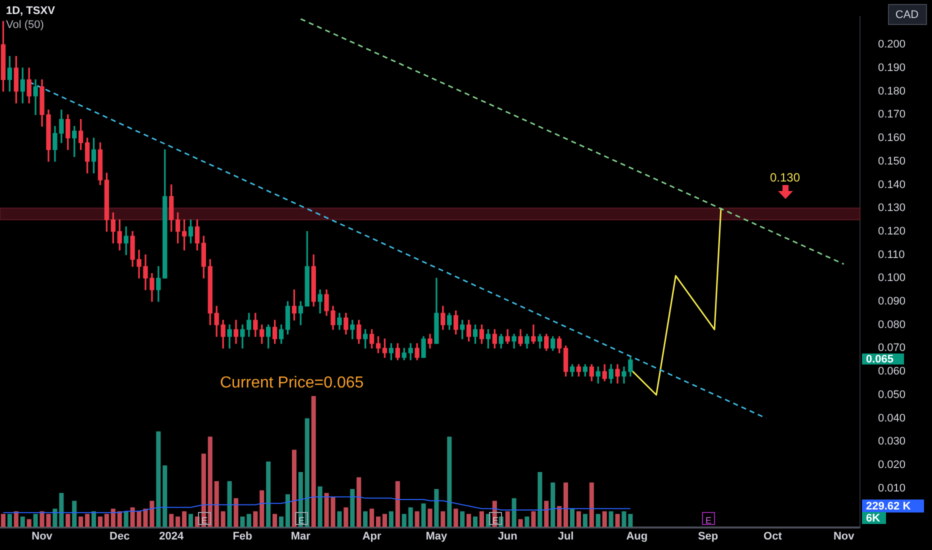 This screenshot has height=550, width=932. What do you see at coordinates (437, 536) in the screenshot?
I see `x-tick-label: May` at bounding box center [437, 536].